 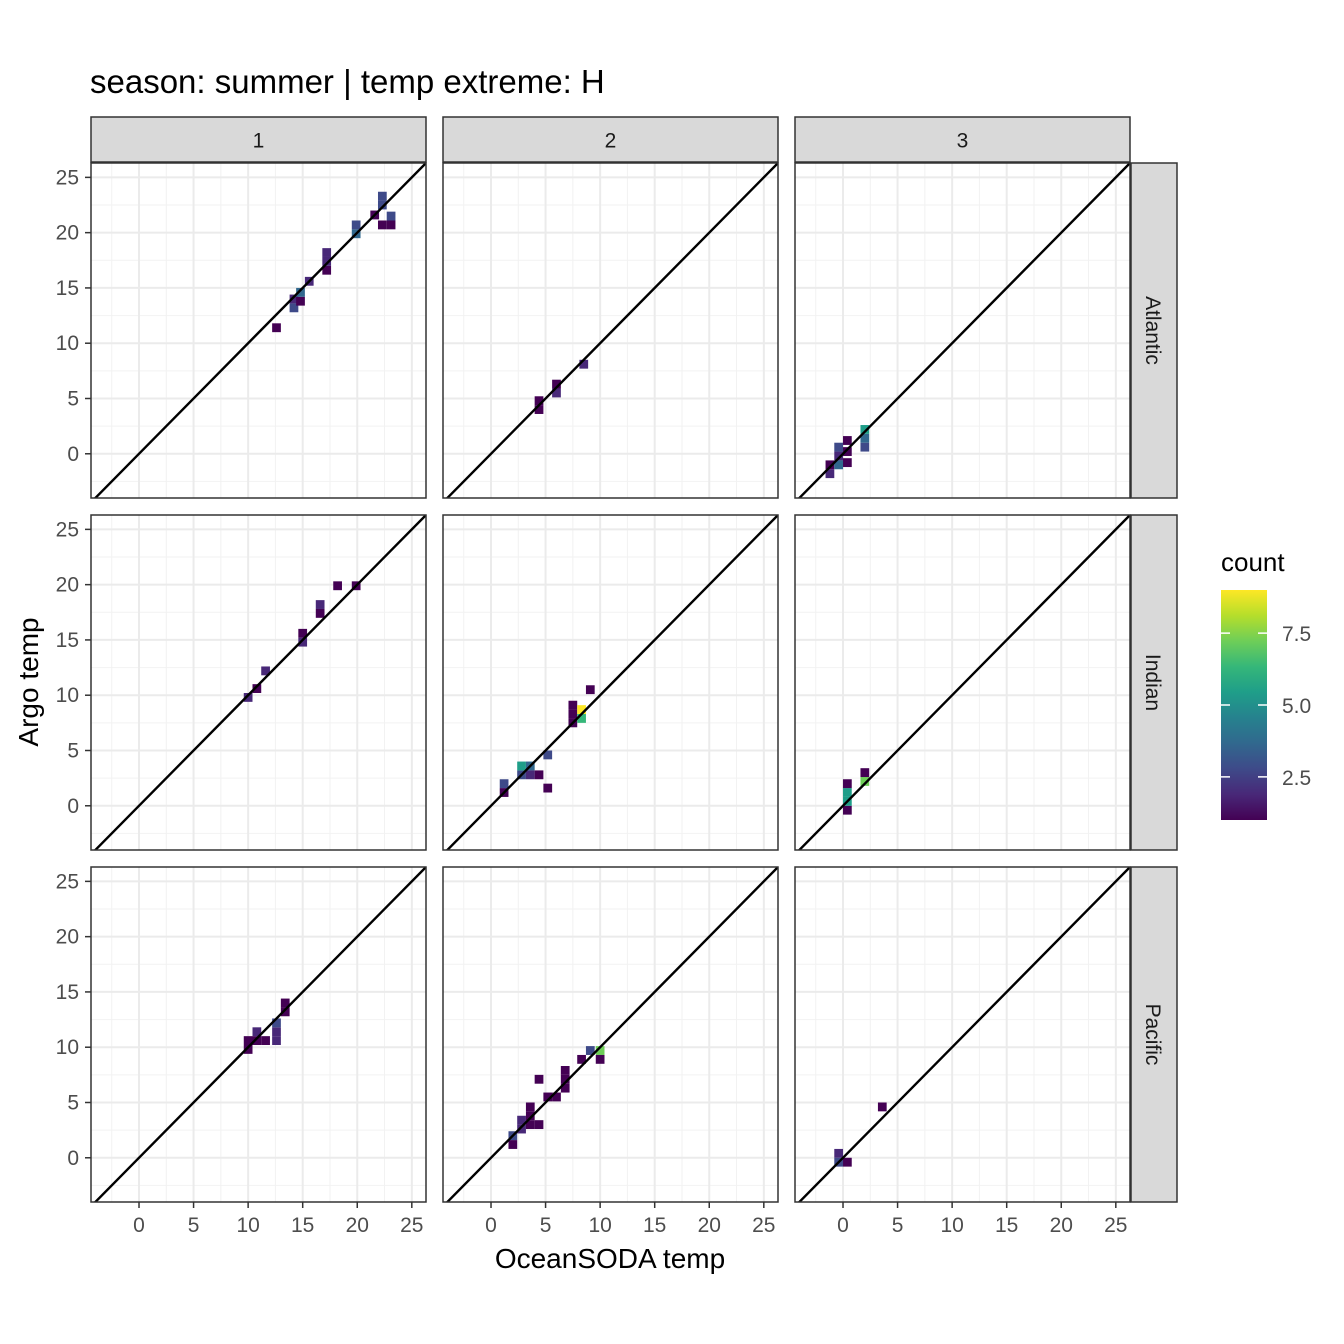 I want to click on panel-2-atlantic, so click(x=610, y=330).